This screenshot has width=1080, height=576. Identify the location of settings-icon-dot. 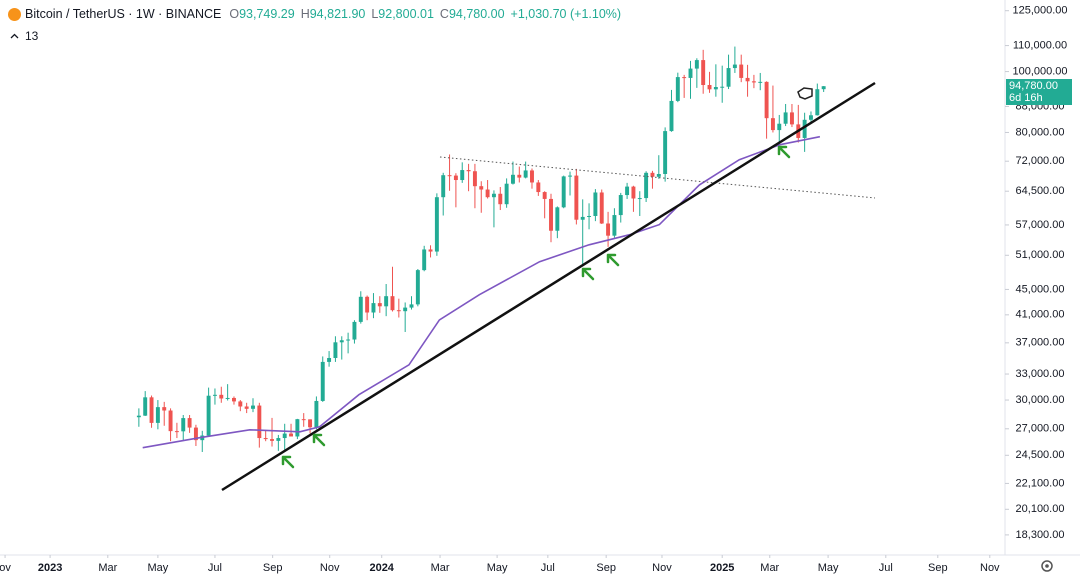
(1047, 566).